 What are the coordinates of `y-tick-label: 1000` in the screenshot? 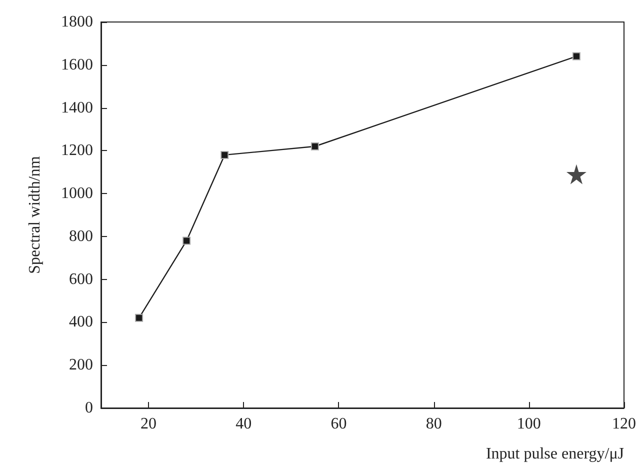 It's located at (77, 193).